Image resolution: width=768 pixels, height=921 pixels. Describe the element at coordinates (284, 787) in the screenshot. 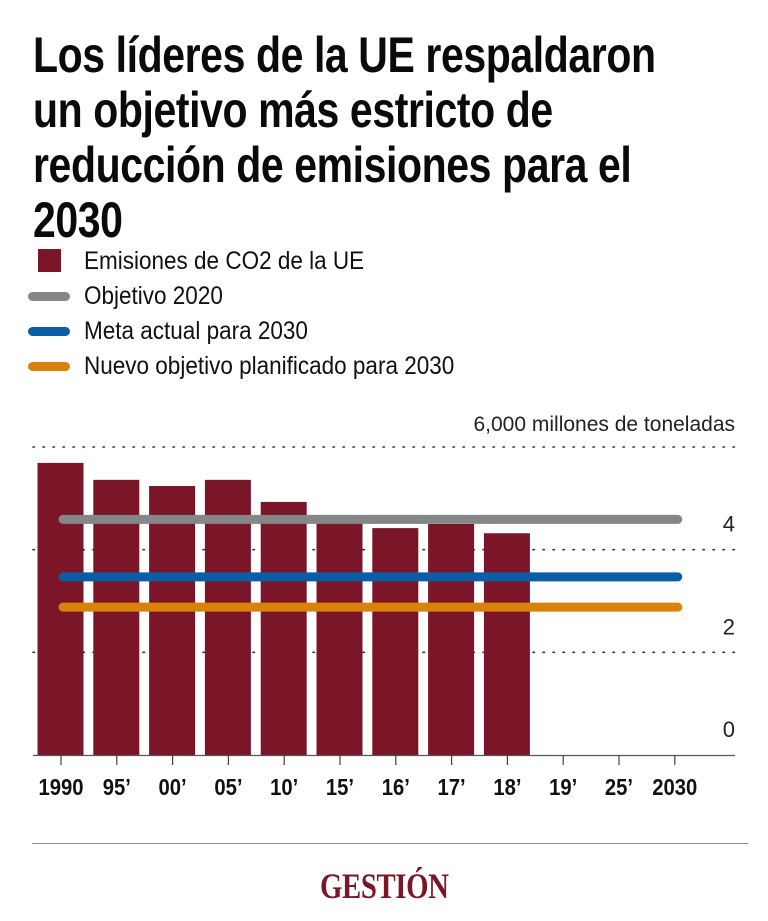

I see `x-tick-label: 10’` at that location.